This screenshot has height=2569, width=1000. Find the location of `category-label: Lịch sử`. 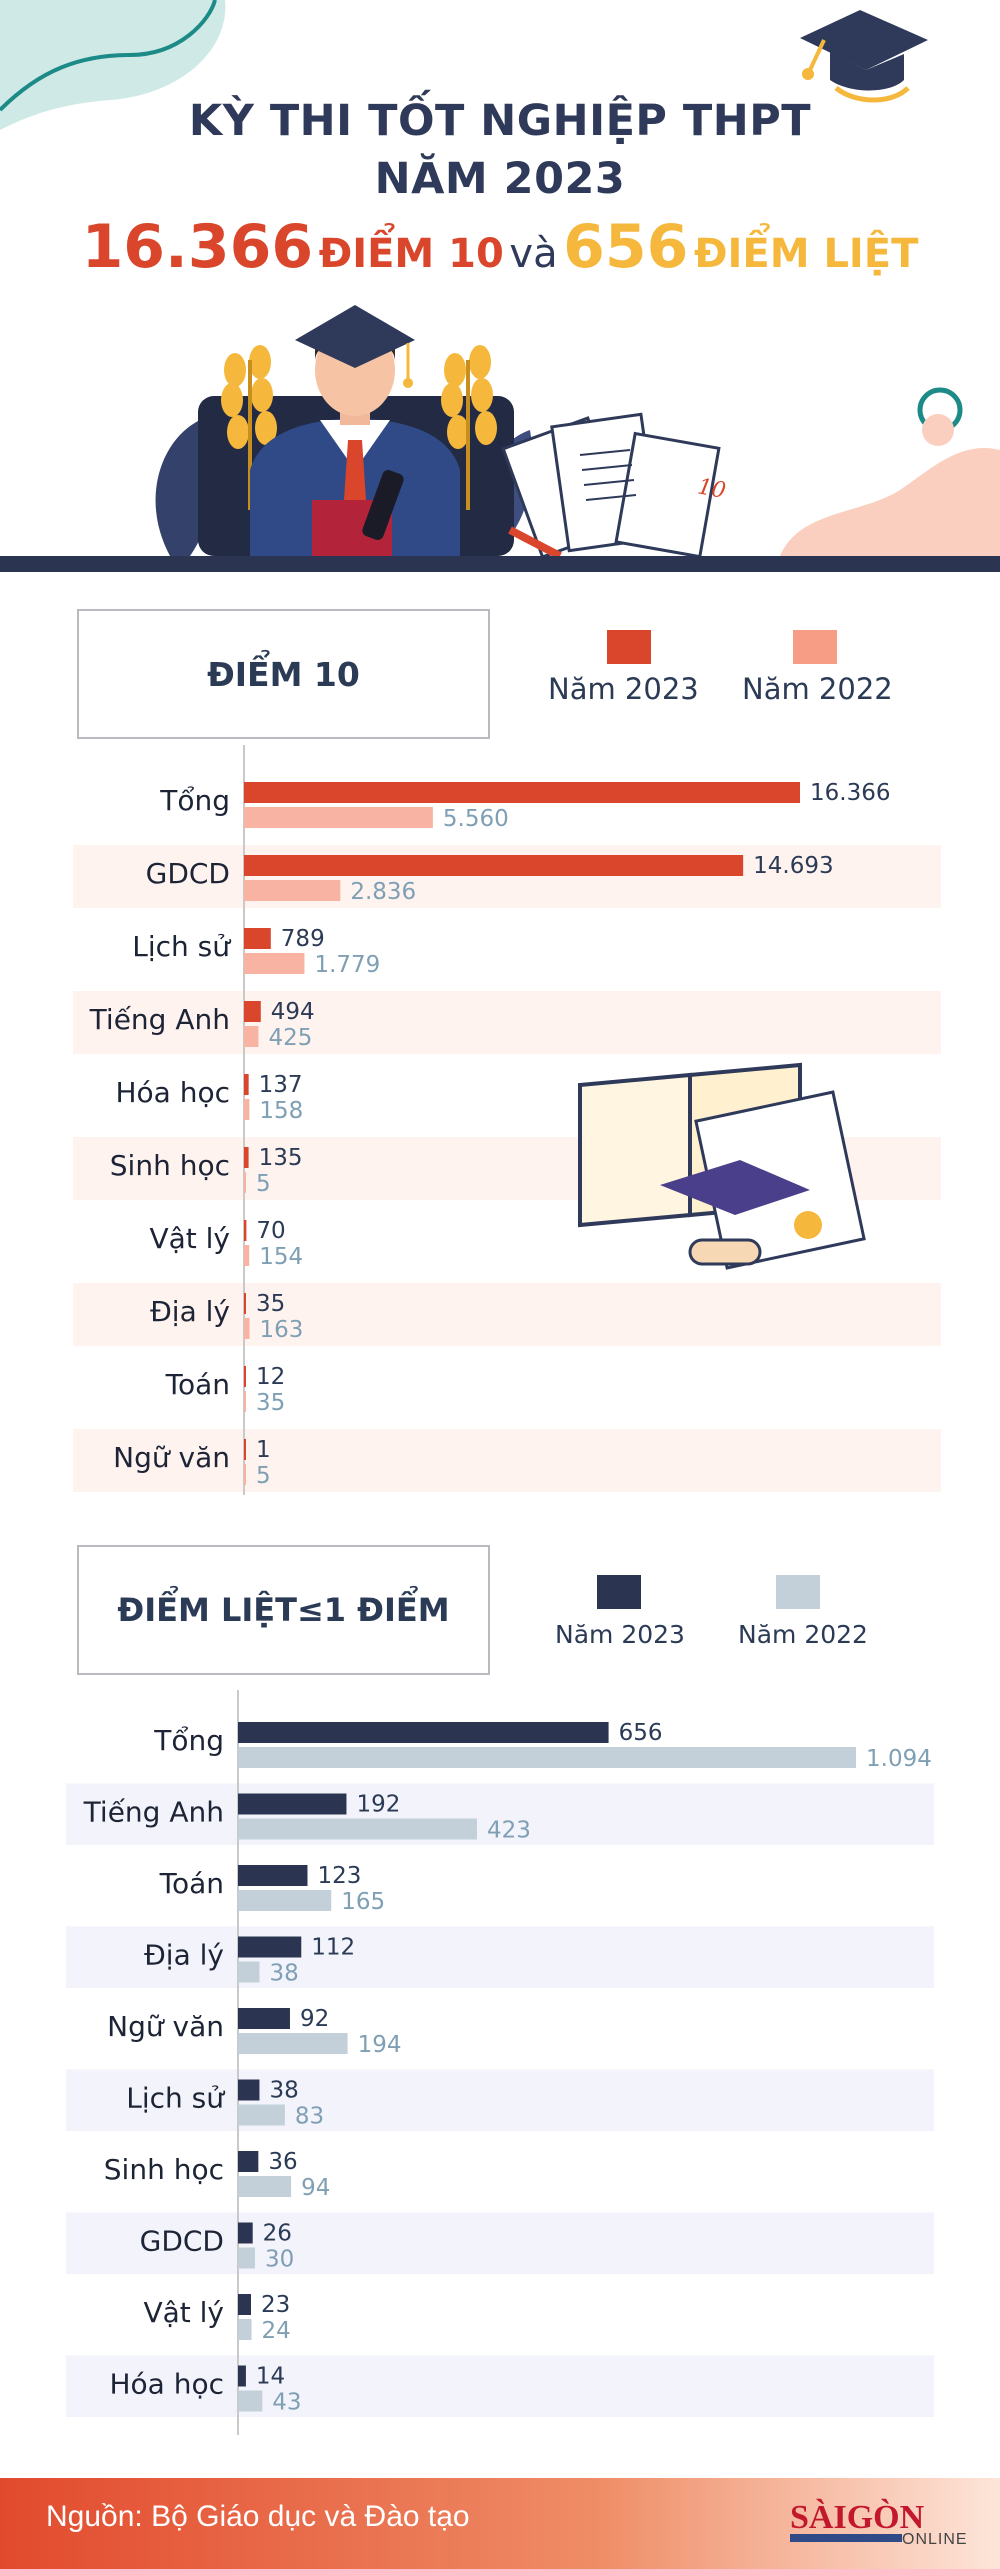

category-label: Lịch sử is located at coordinates (175, 2098).